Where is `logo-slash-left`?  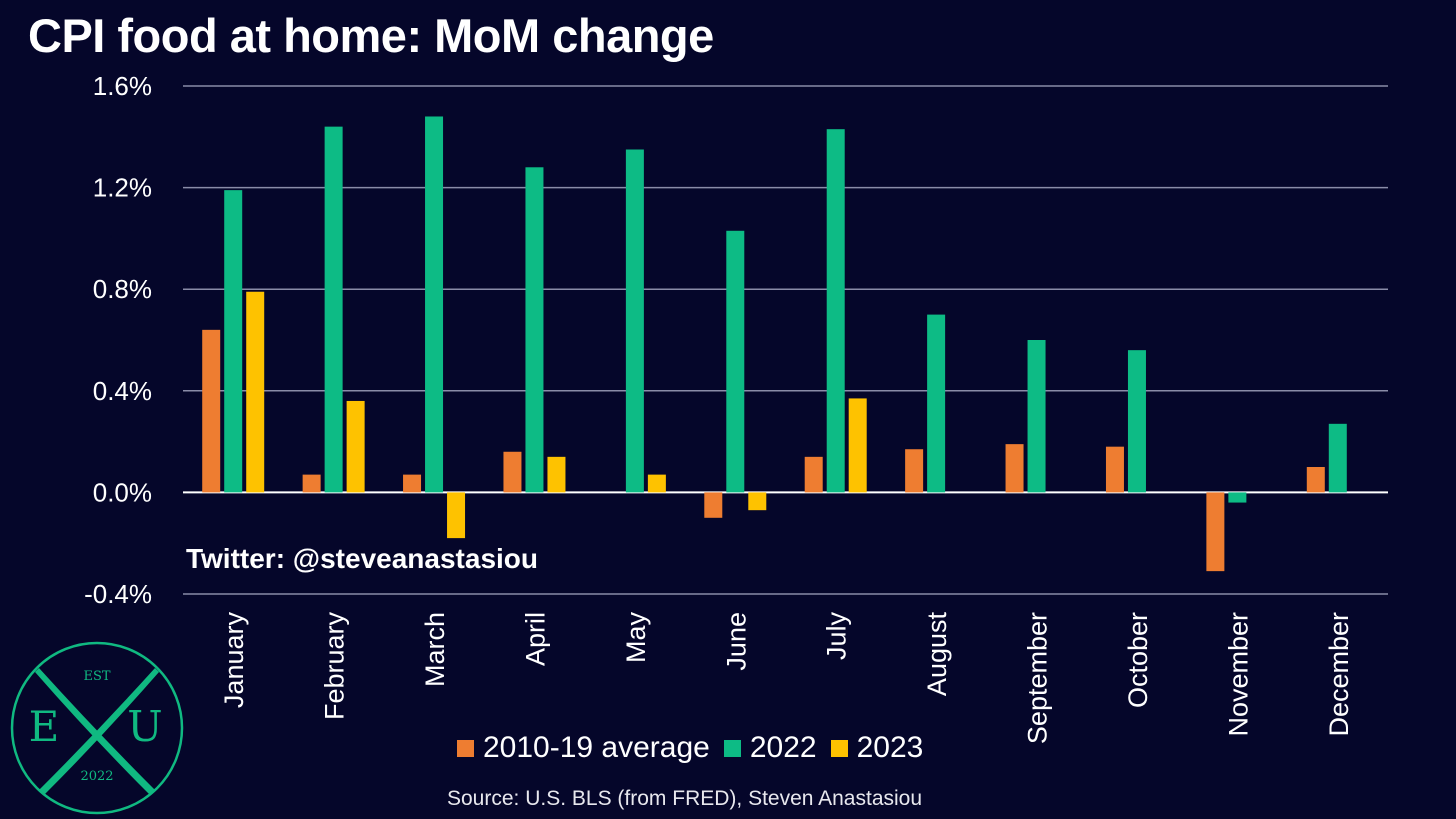 logo-slash-left is located at coordinates (95, 731).